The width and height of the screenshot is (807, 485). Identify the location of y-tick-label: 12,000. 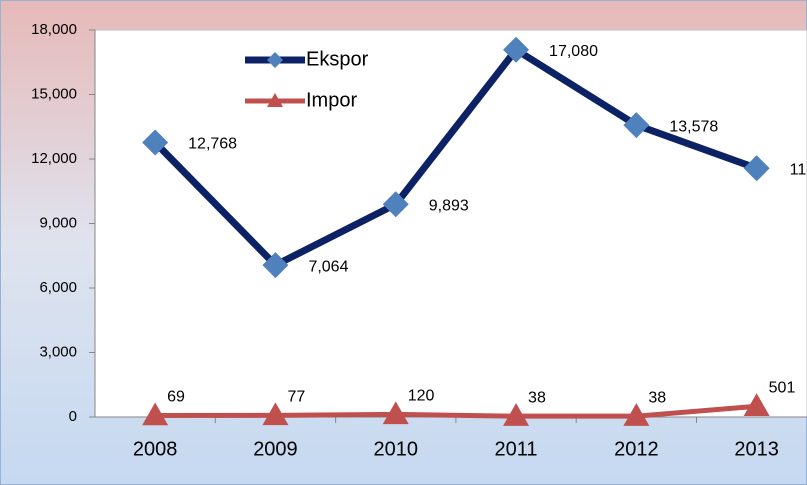
(54, 158).